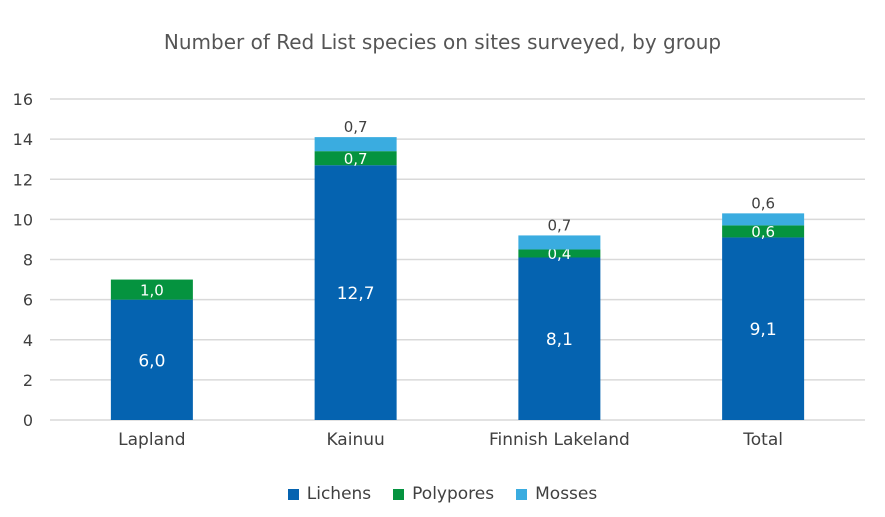 This screenshot has width=885, height=517. Describe the element at coordinates (355, 440) in the screenshot. I see `x-tick-label: Kainuu` at that location.